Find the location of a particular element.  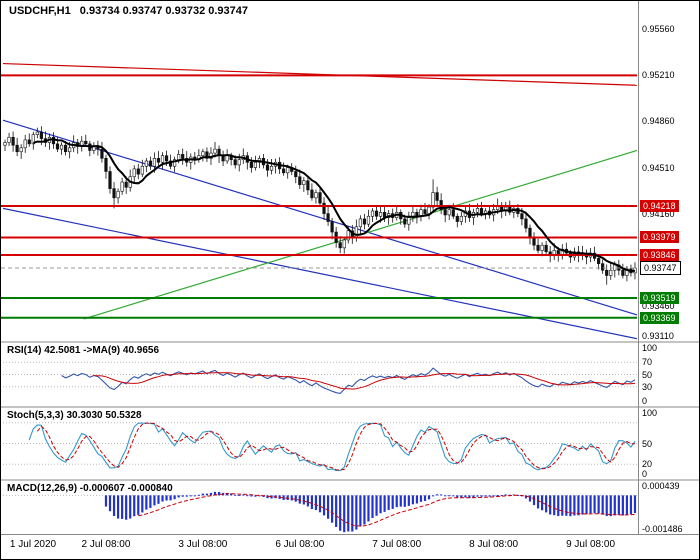

rsi-indicator-label: RSI(14) 42.5081 ->MA(9) 40.9656 is located at coordinates (83, 350).